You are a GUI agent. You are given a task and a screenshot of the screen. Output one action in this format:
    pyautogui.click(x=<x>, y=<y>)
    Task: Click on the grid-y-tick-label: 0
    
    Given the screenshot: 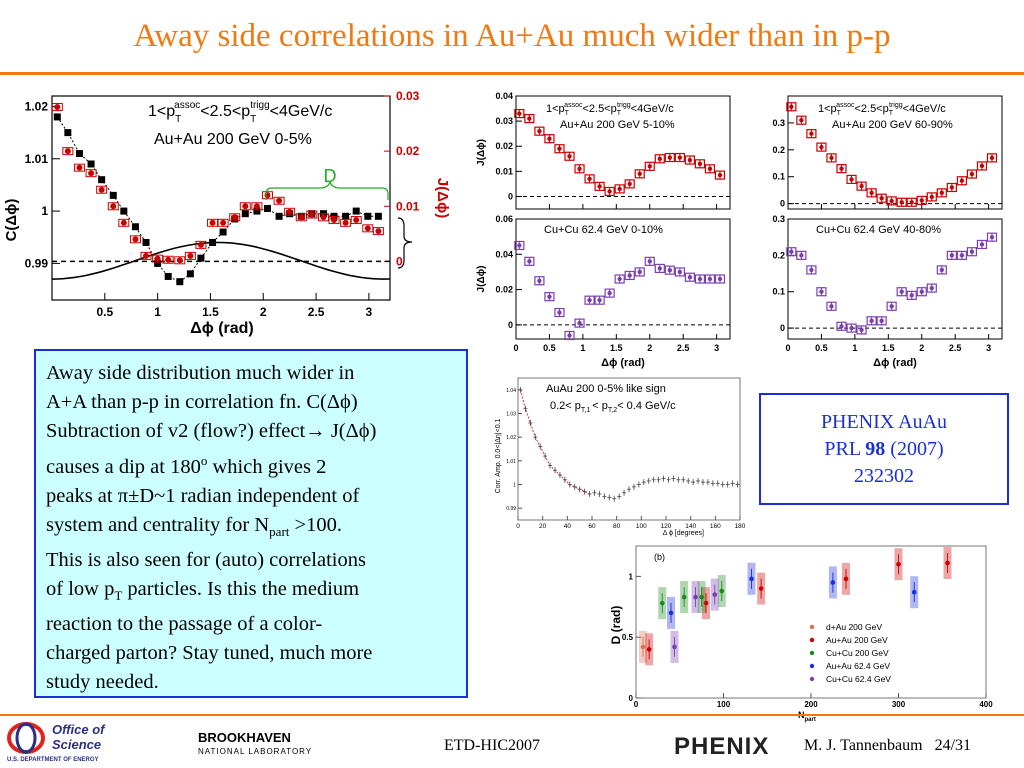 What is the action you would take?
    pyautogui.click(x=510, y=196)
    